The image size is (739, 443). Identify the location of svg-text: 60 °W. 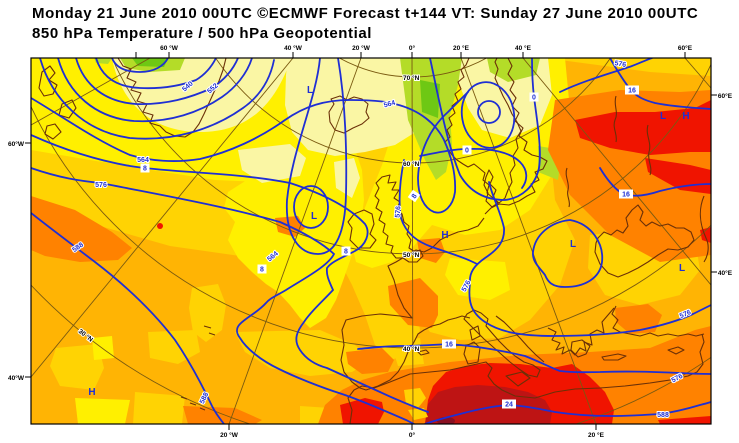
(169, 48).